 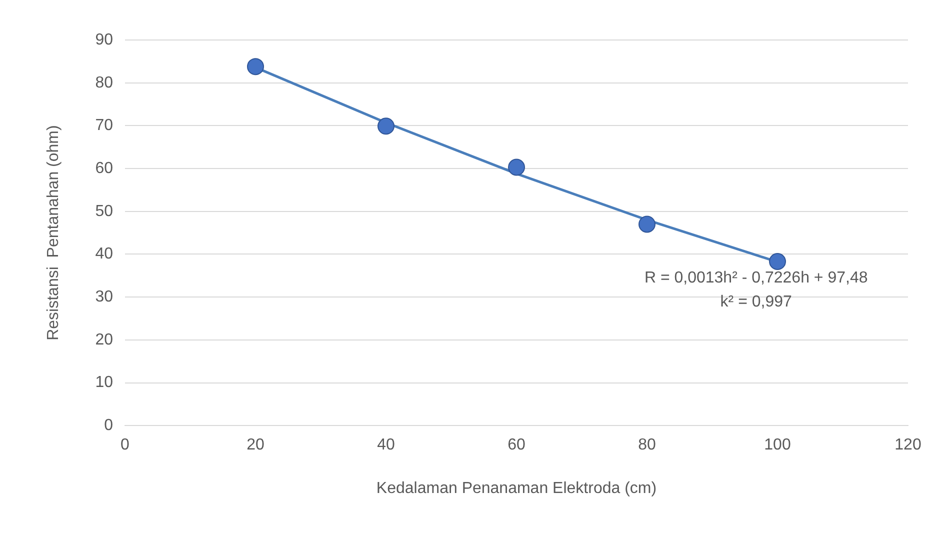 What do you see at coordinates (104, 125) in the screenshot?
I see `y-tick-label: 70` at bounding box center [104, 125].